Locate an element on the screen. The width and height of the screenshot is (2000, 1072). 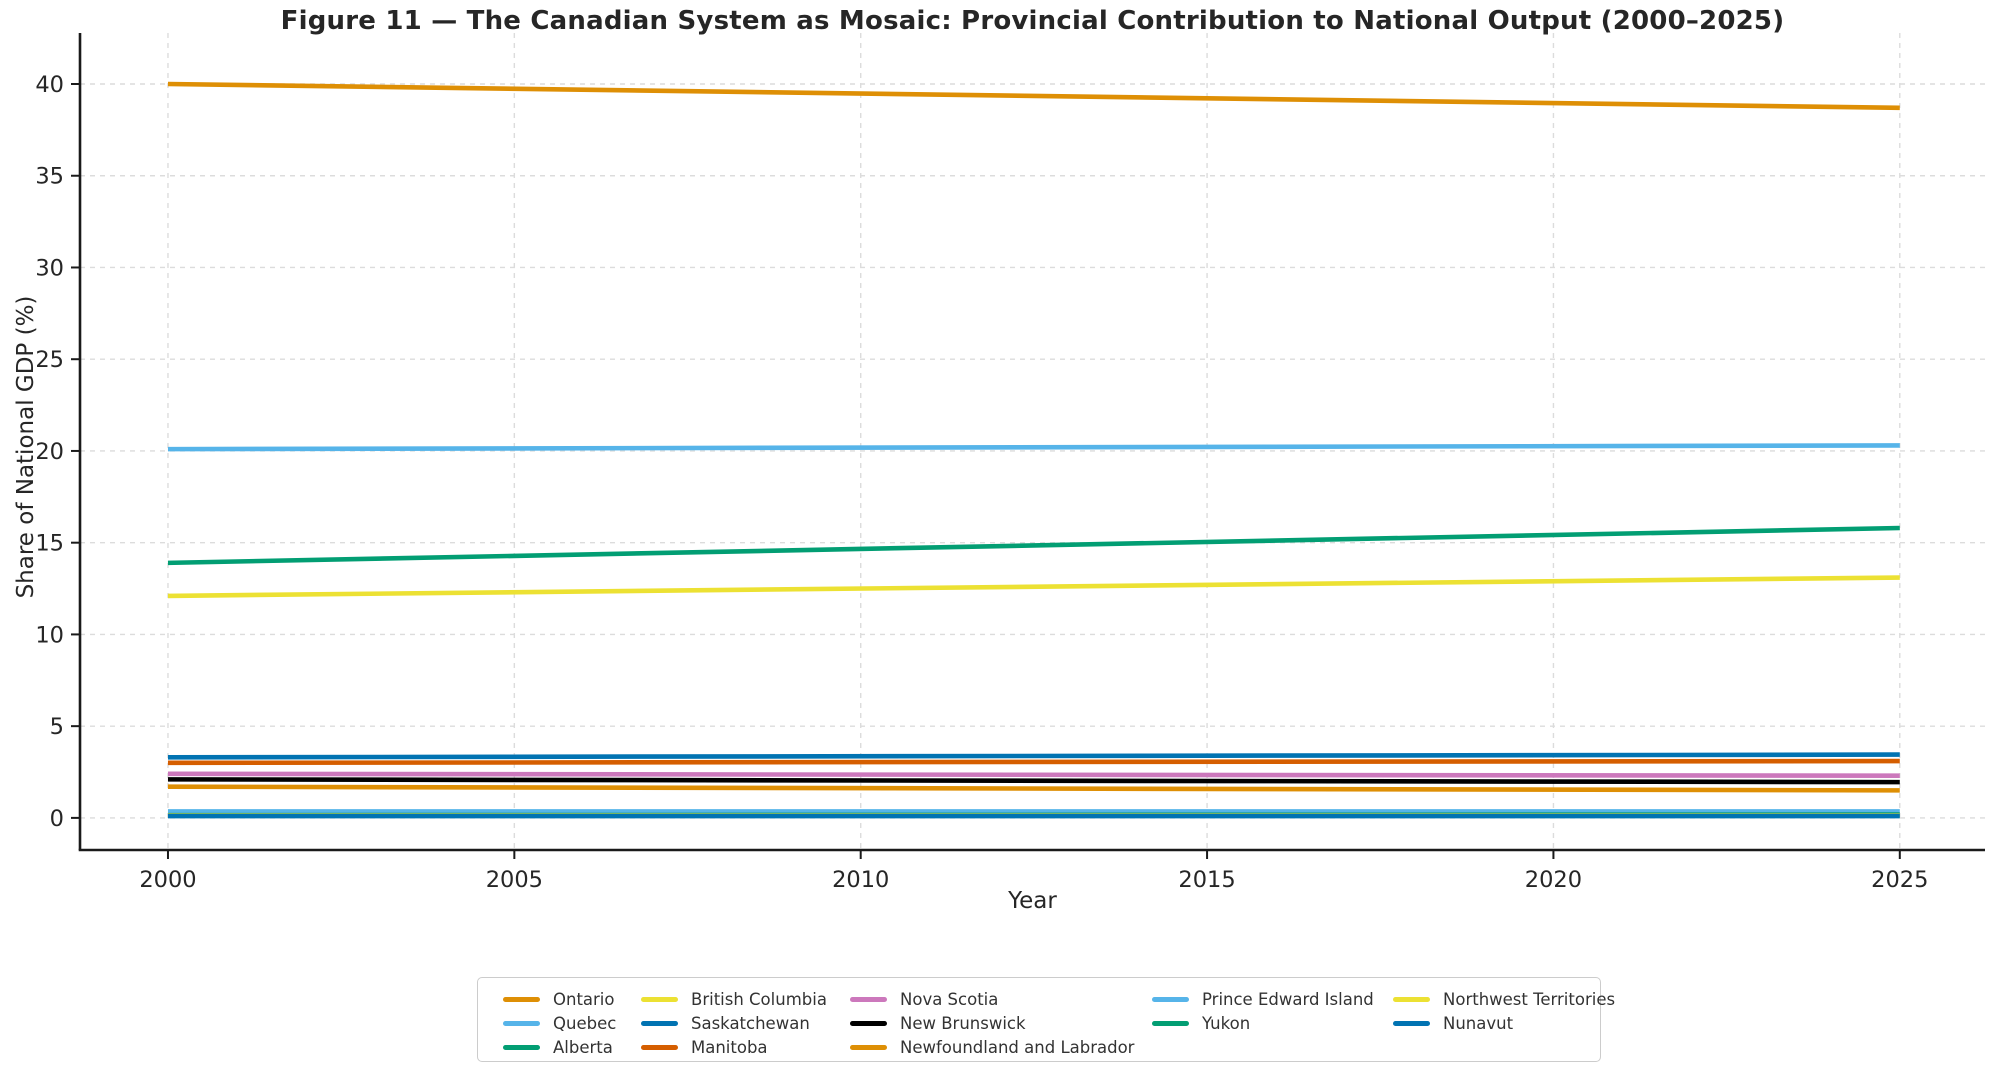
legend-item: Newfoundland and Labrador is located at coordinates (992, 1047).